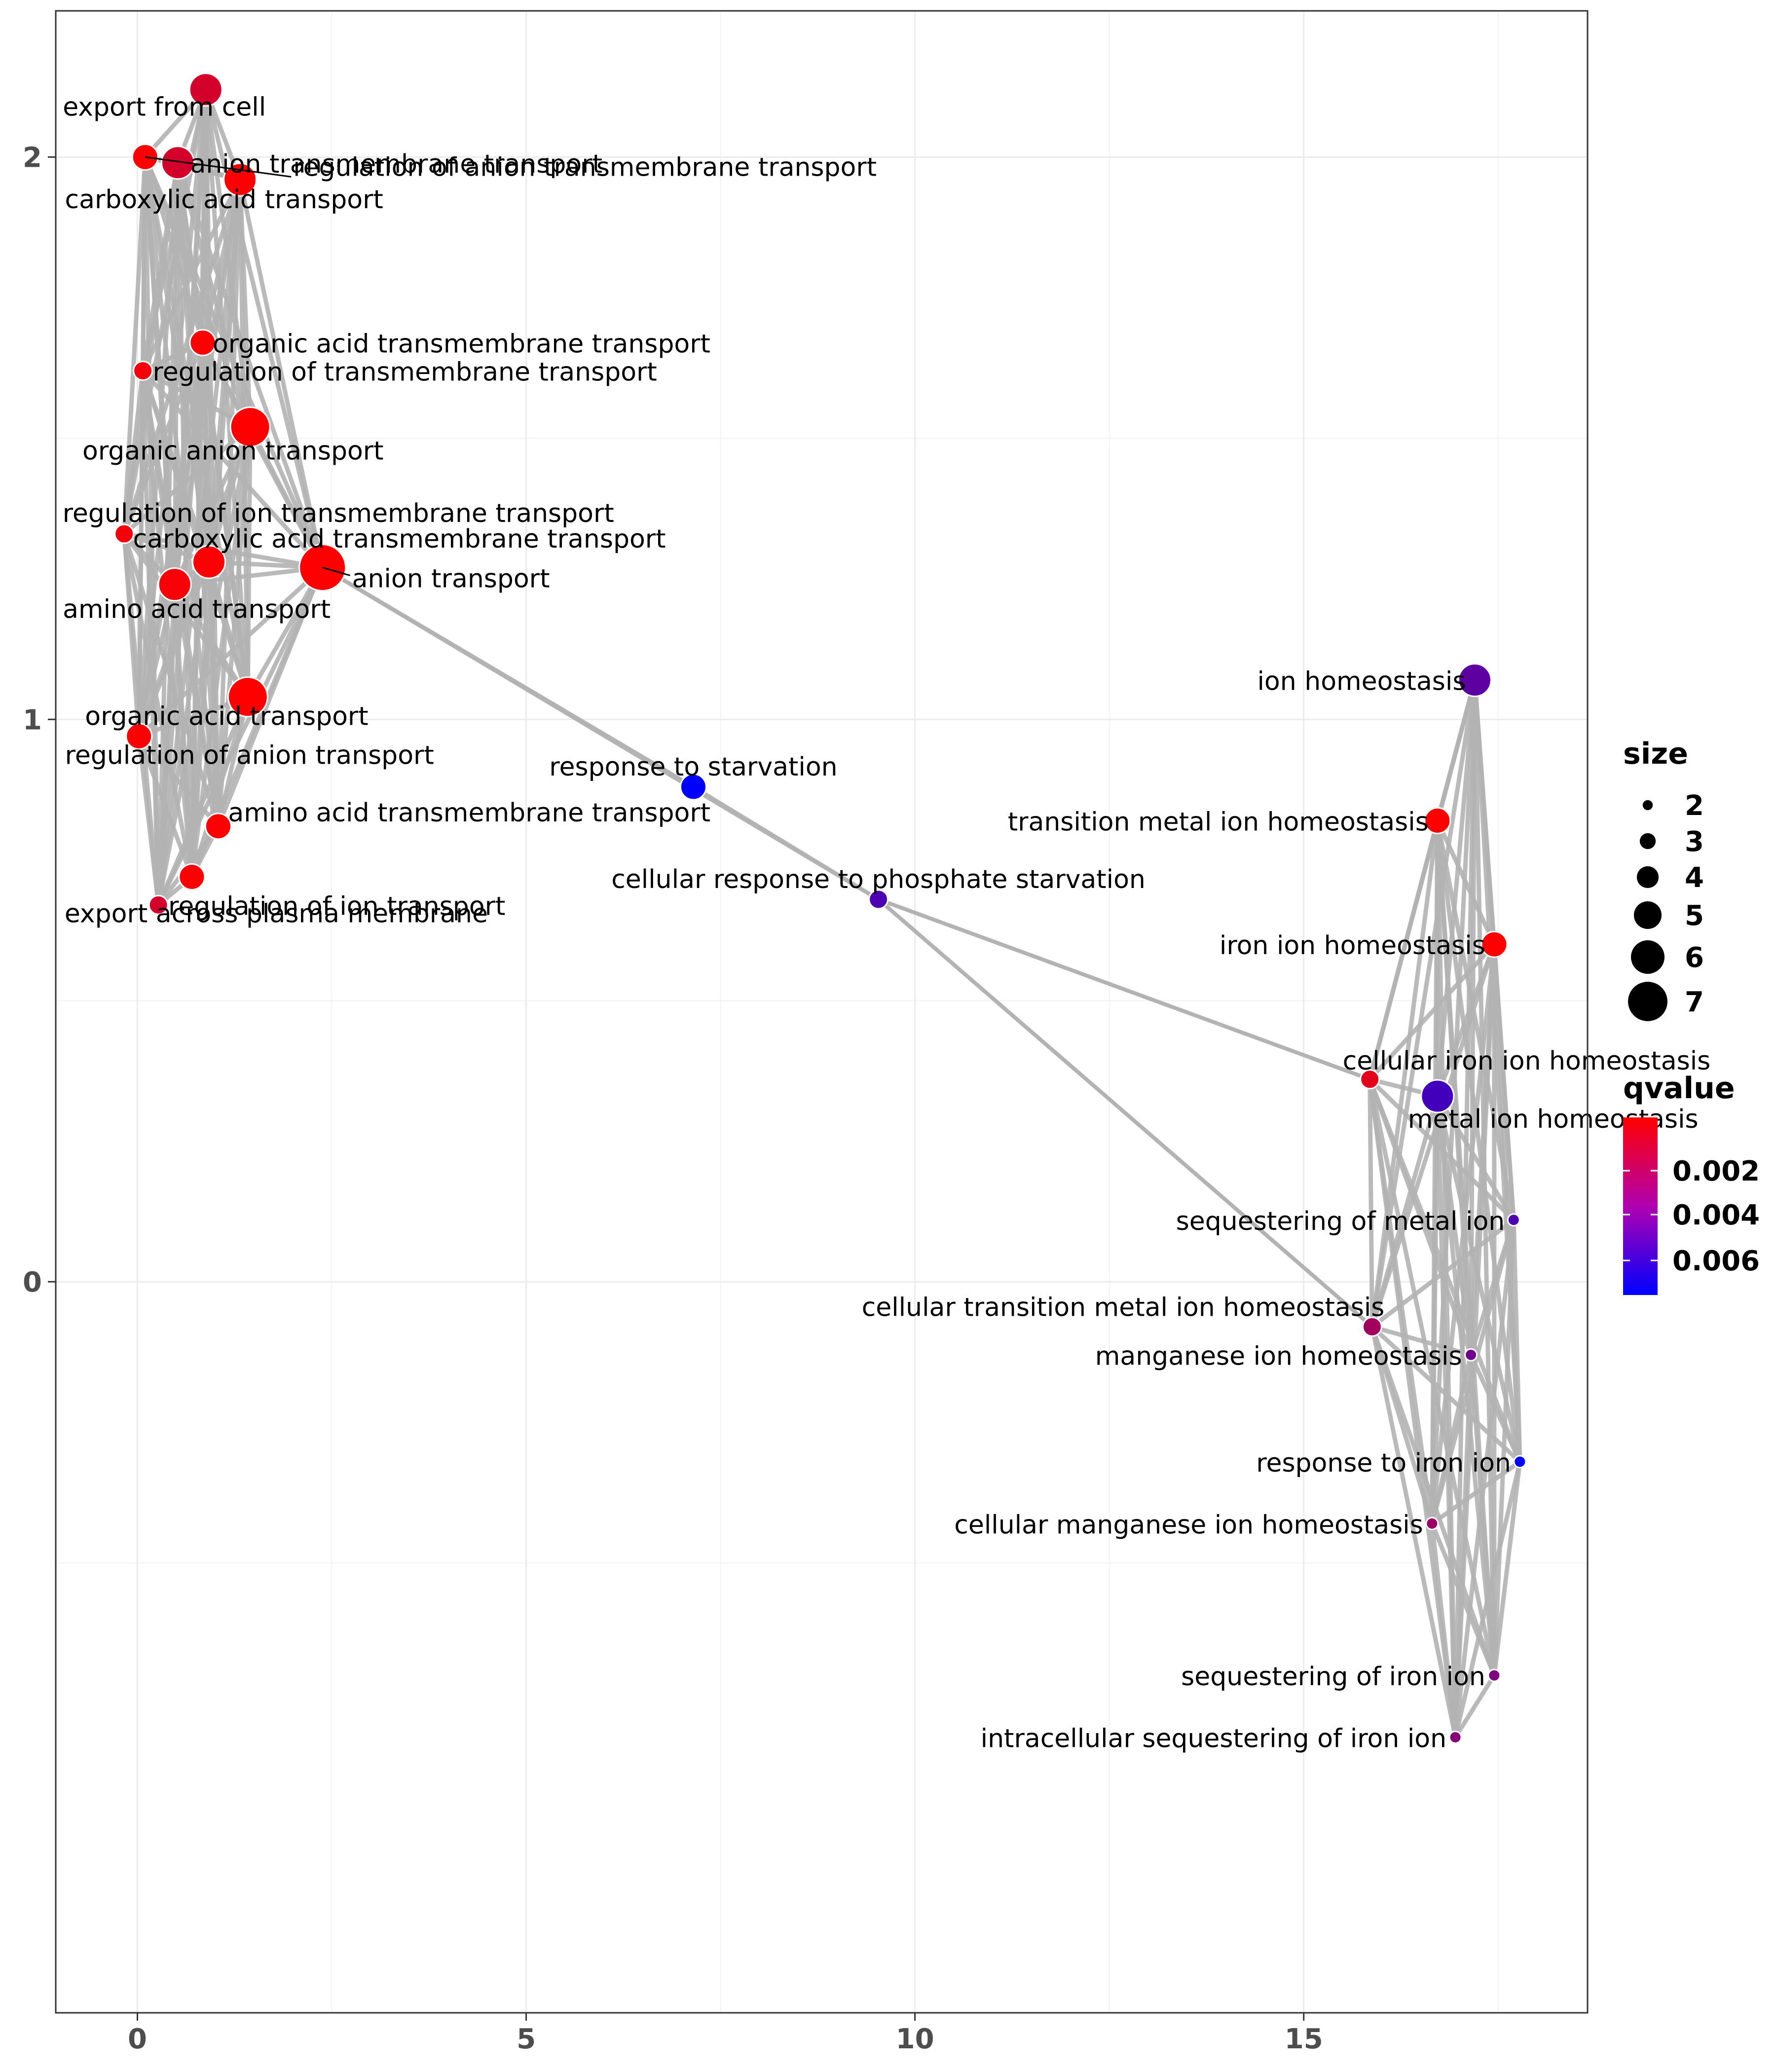  I want to click on node-export-across-plasma-membrane, so click(192, 877).